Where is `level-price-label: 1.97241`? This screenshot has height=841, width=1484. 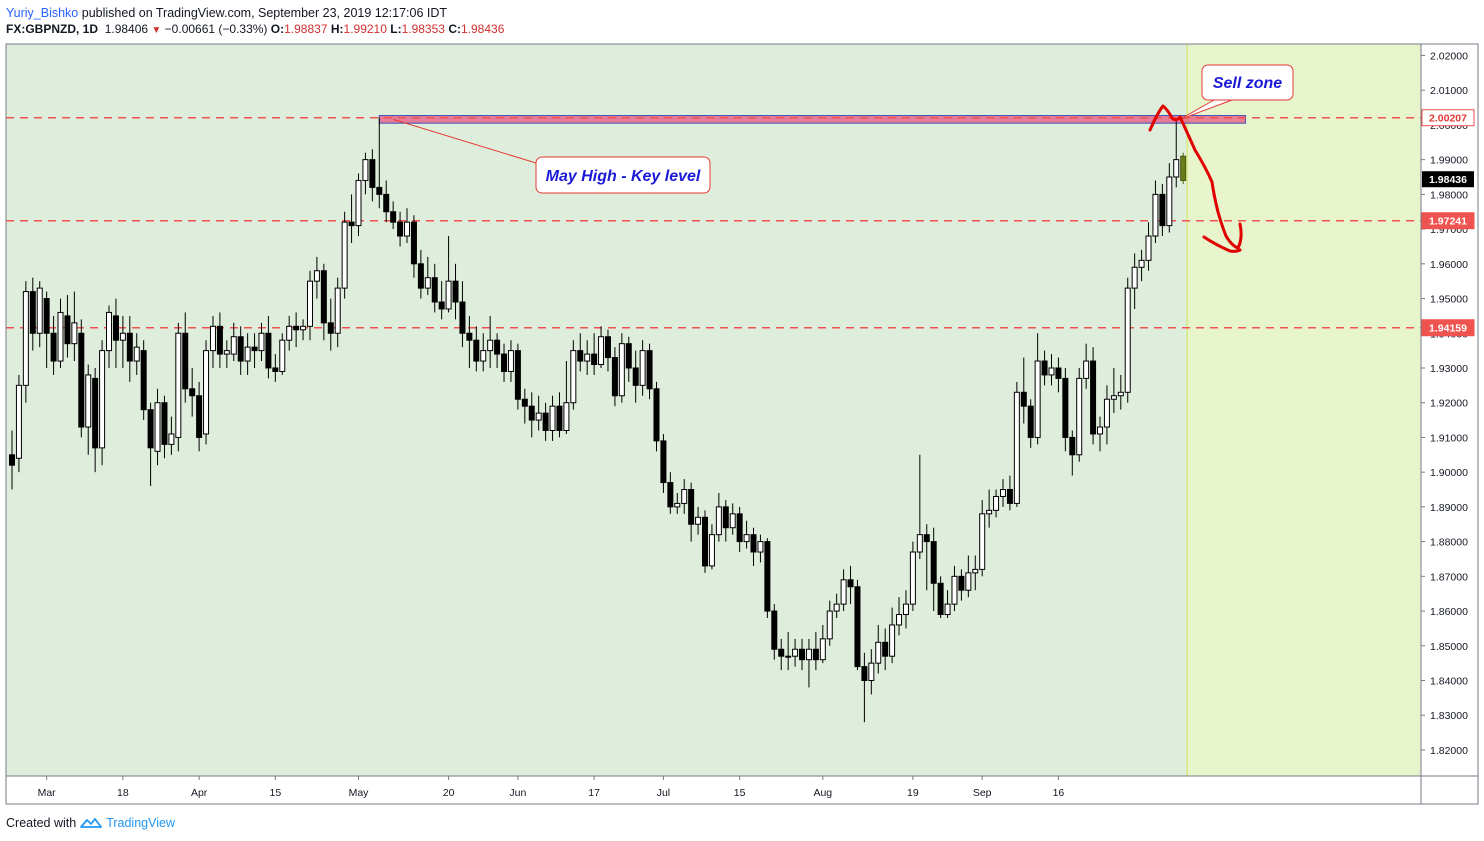 level-price-label: 1.97241 is located at coordinates (1448, 222).